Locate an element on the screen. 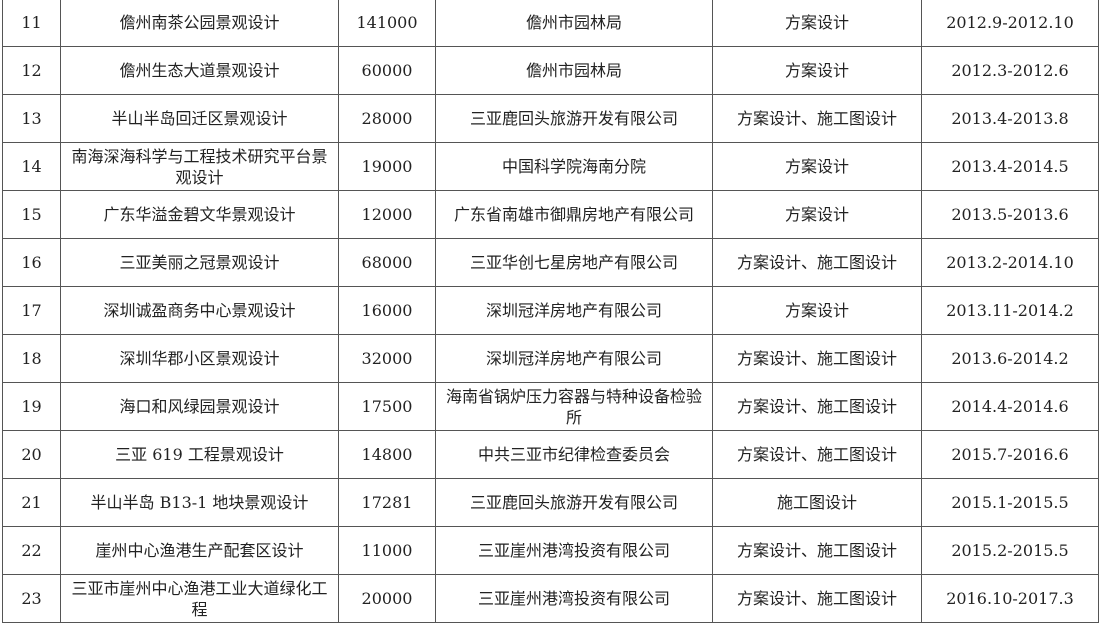  project-name-cell: 崖州中心渔港生产配套区设计 is located at coordinates (199, 550).